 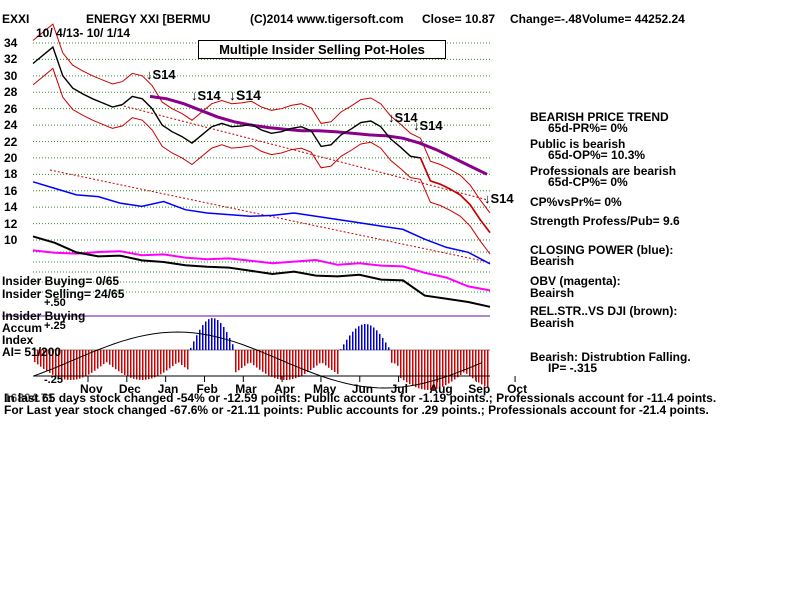 I want to click on relative-strength-line, so click(x=261, y=271).